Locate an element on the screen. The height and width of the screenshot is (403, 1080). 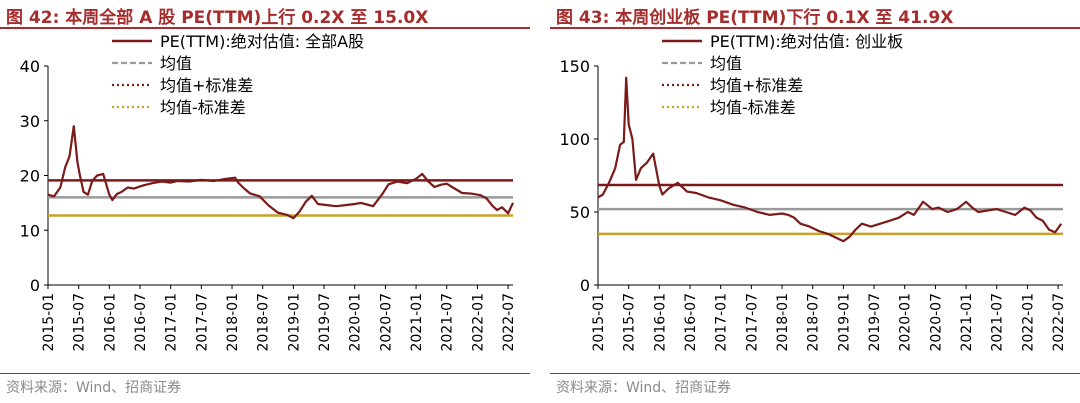
y-tick-label: 10 is located at coordinates (30, 230).